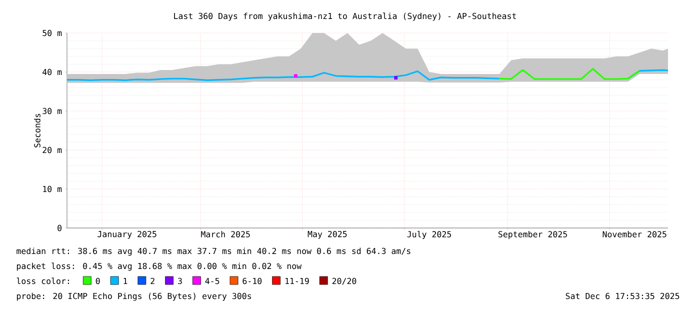 The height and width of the screenshot is (310, 697). What do you see at coordinates (52, 72) in the screenshot?
I see `y-tick-label: 40 m` at bounding box center [52, 72].